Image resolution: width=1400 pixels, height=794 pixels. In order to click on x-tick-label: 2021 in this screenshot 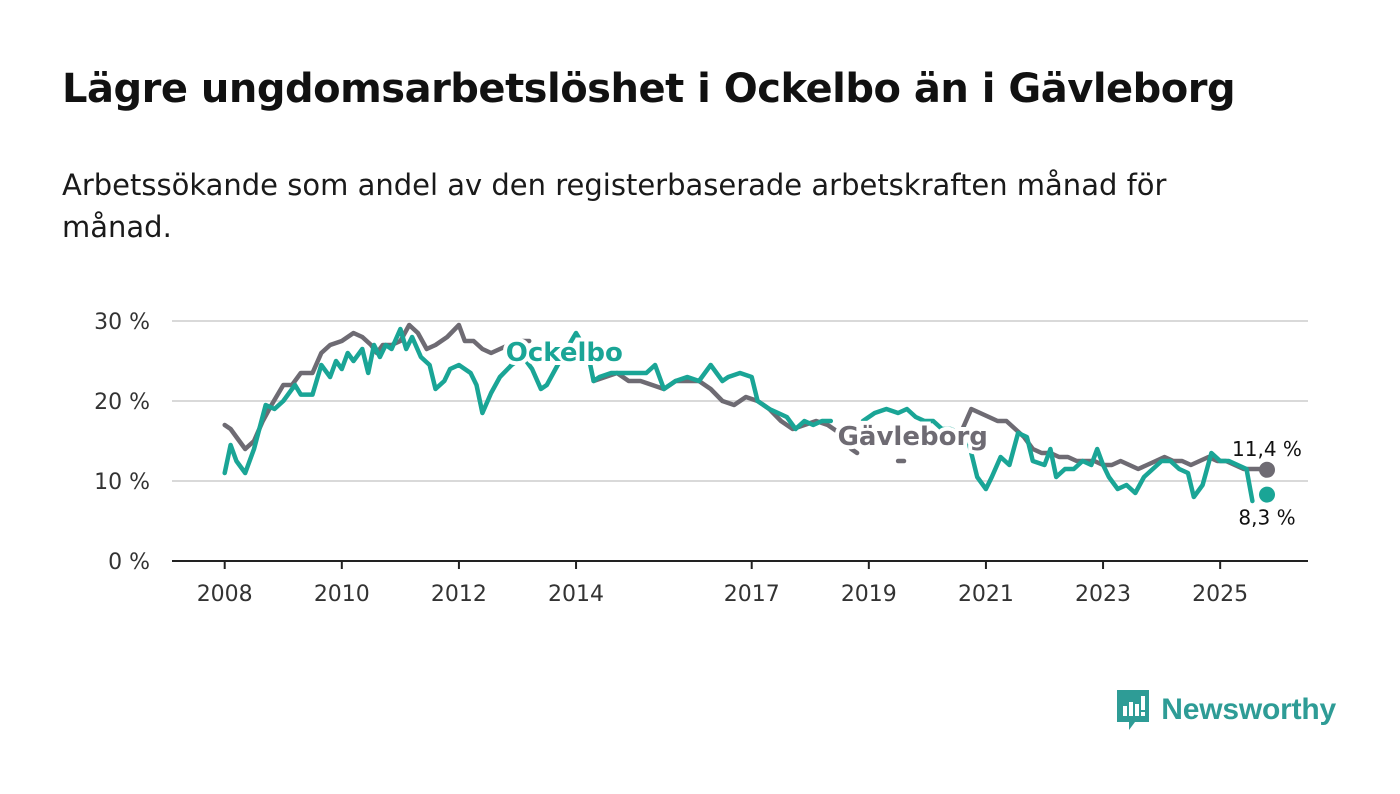, I will do `click(986, 594)`.